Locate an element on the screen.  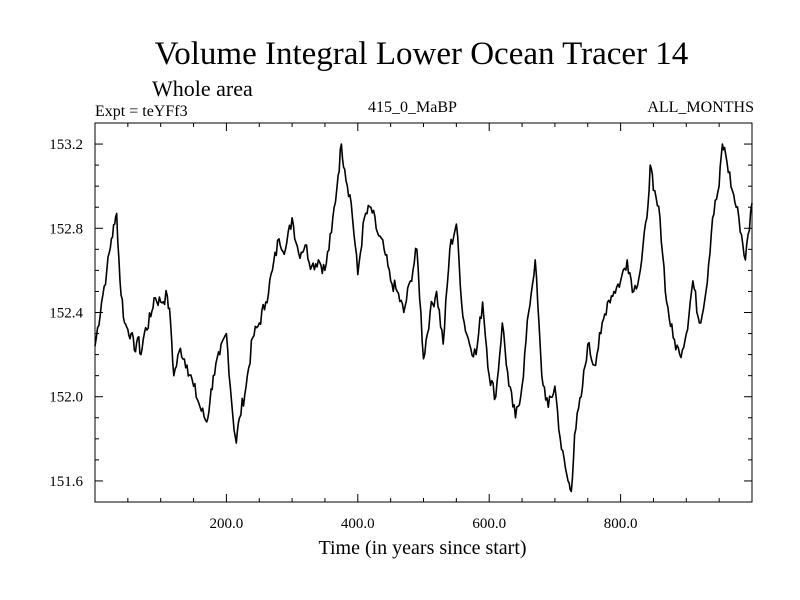
y-tick-label: 152.8 is located at coordinates (66, 229).